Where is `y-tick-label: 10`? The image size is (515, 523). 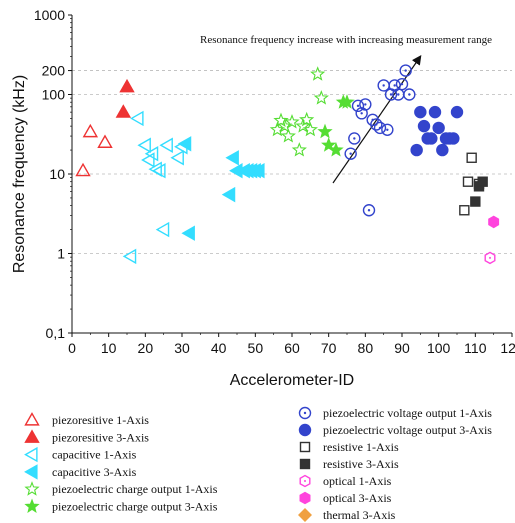
y-tick-label: 10 is located at coordinates (57, 174).